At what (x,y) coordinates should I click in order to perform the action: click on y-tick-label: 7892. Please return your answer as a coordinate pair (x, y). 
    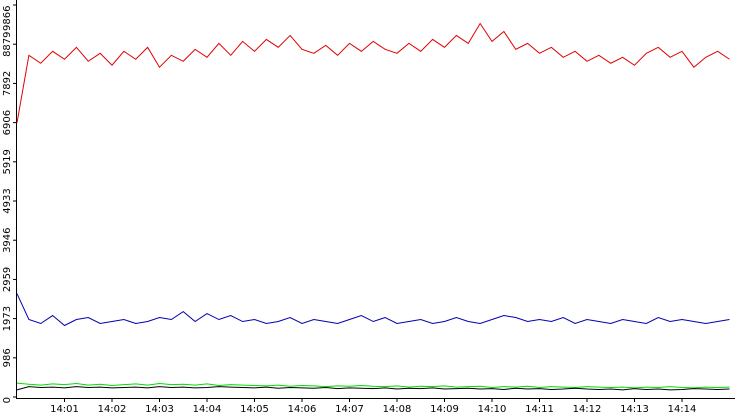
    Looking at the image, I should click on (7, 83).